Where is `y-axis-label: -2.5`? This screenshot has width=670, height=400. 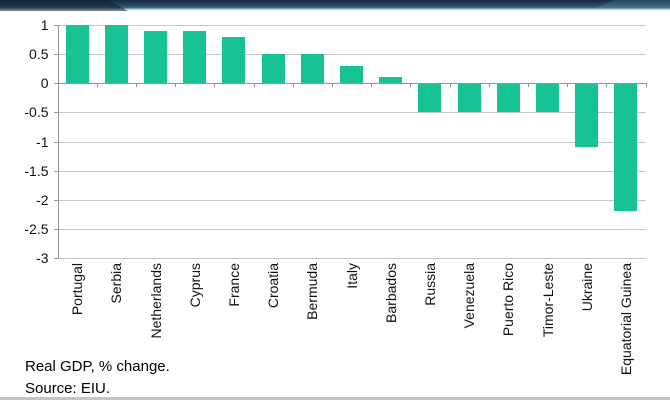
y-axis-label: -2.5 is located at coordinates (36, 228).